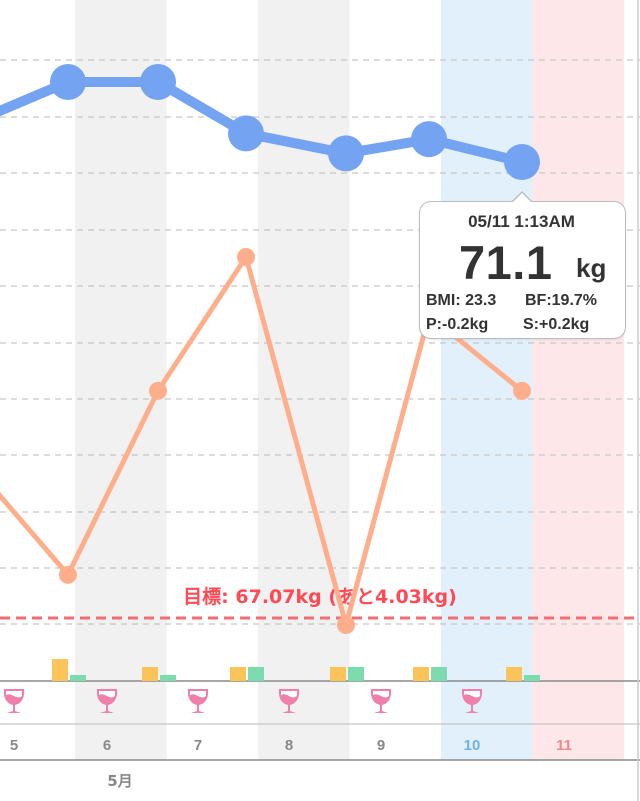  Describe the element at coordinates (14, 745) in the screenshot. I see `day-label: 5` at that location.